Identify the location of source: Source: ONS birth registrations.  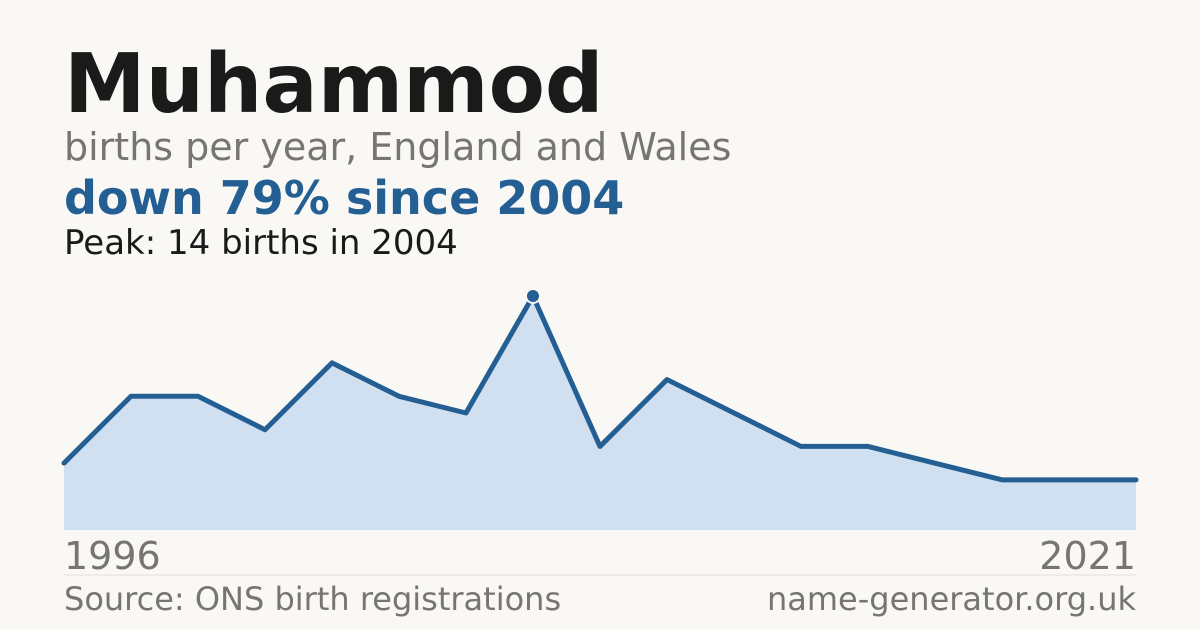
(312, 599).